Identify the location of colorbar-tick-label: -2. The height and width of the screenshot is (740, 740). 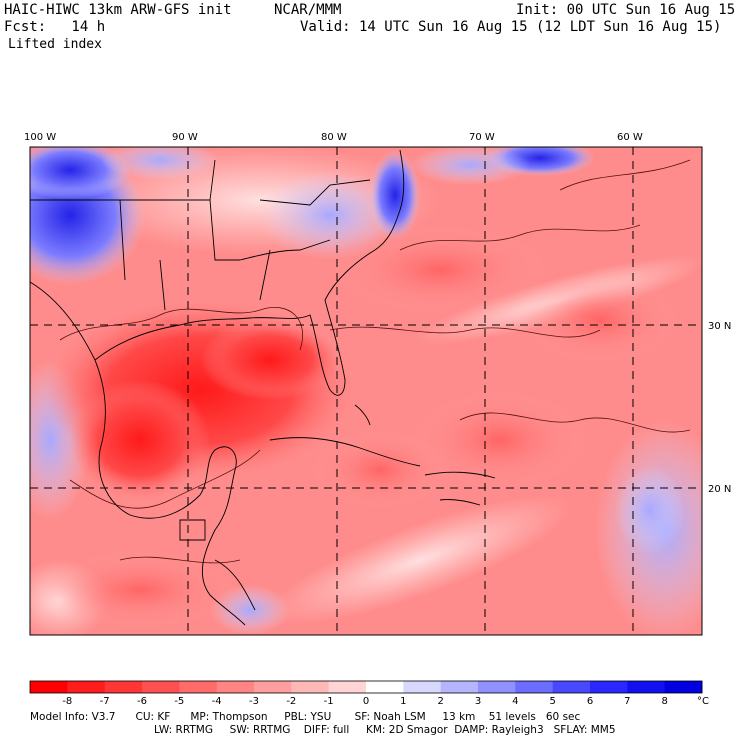
(291, 701).